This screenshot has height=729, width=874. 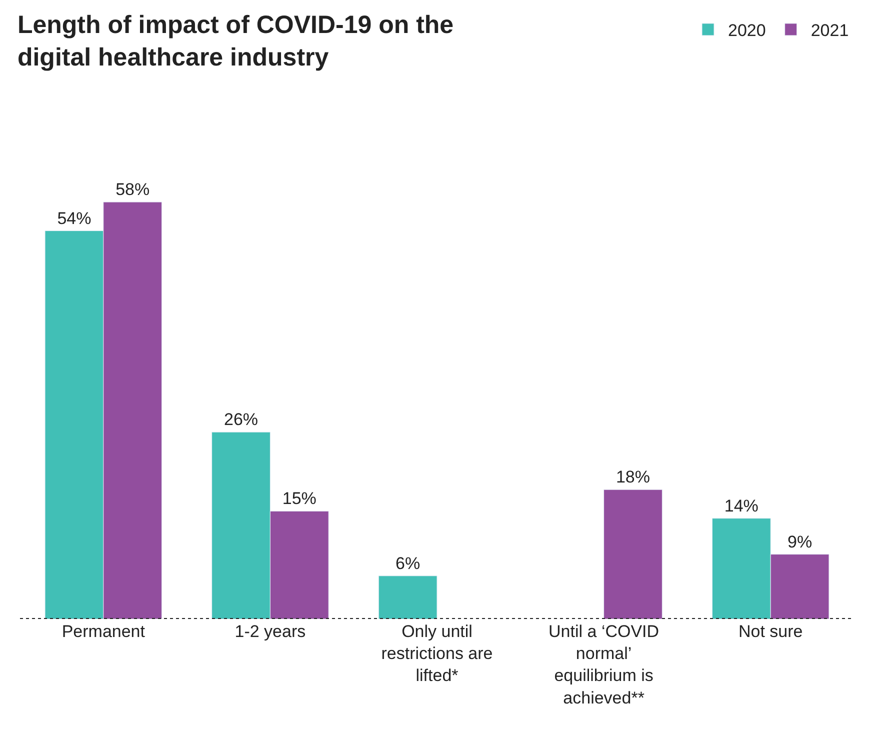 I want to click on data-label: 54%, so click(x=74, y=218).